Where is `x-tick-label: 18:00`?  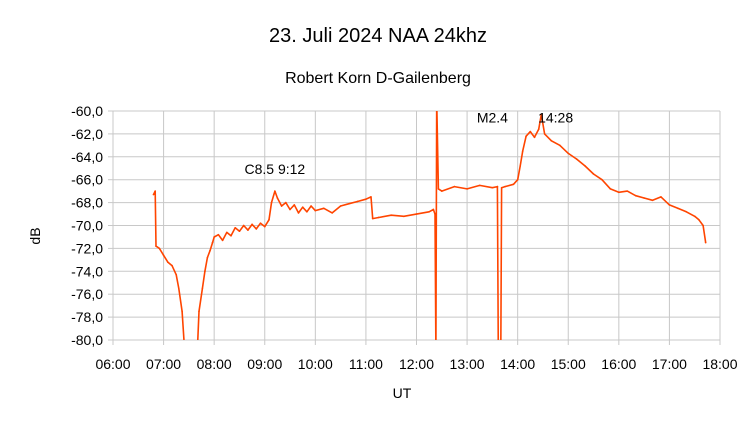 x-tick-label: 18:00 is located at coordinates (719, 364).